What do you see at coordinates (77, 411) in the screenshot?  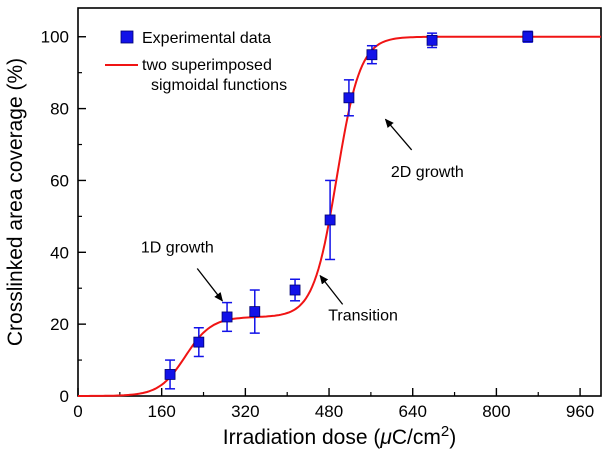 I see `x-tick-label: 0` at bounding box center [77, 411].